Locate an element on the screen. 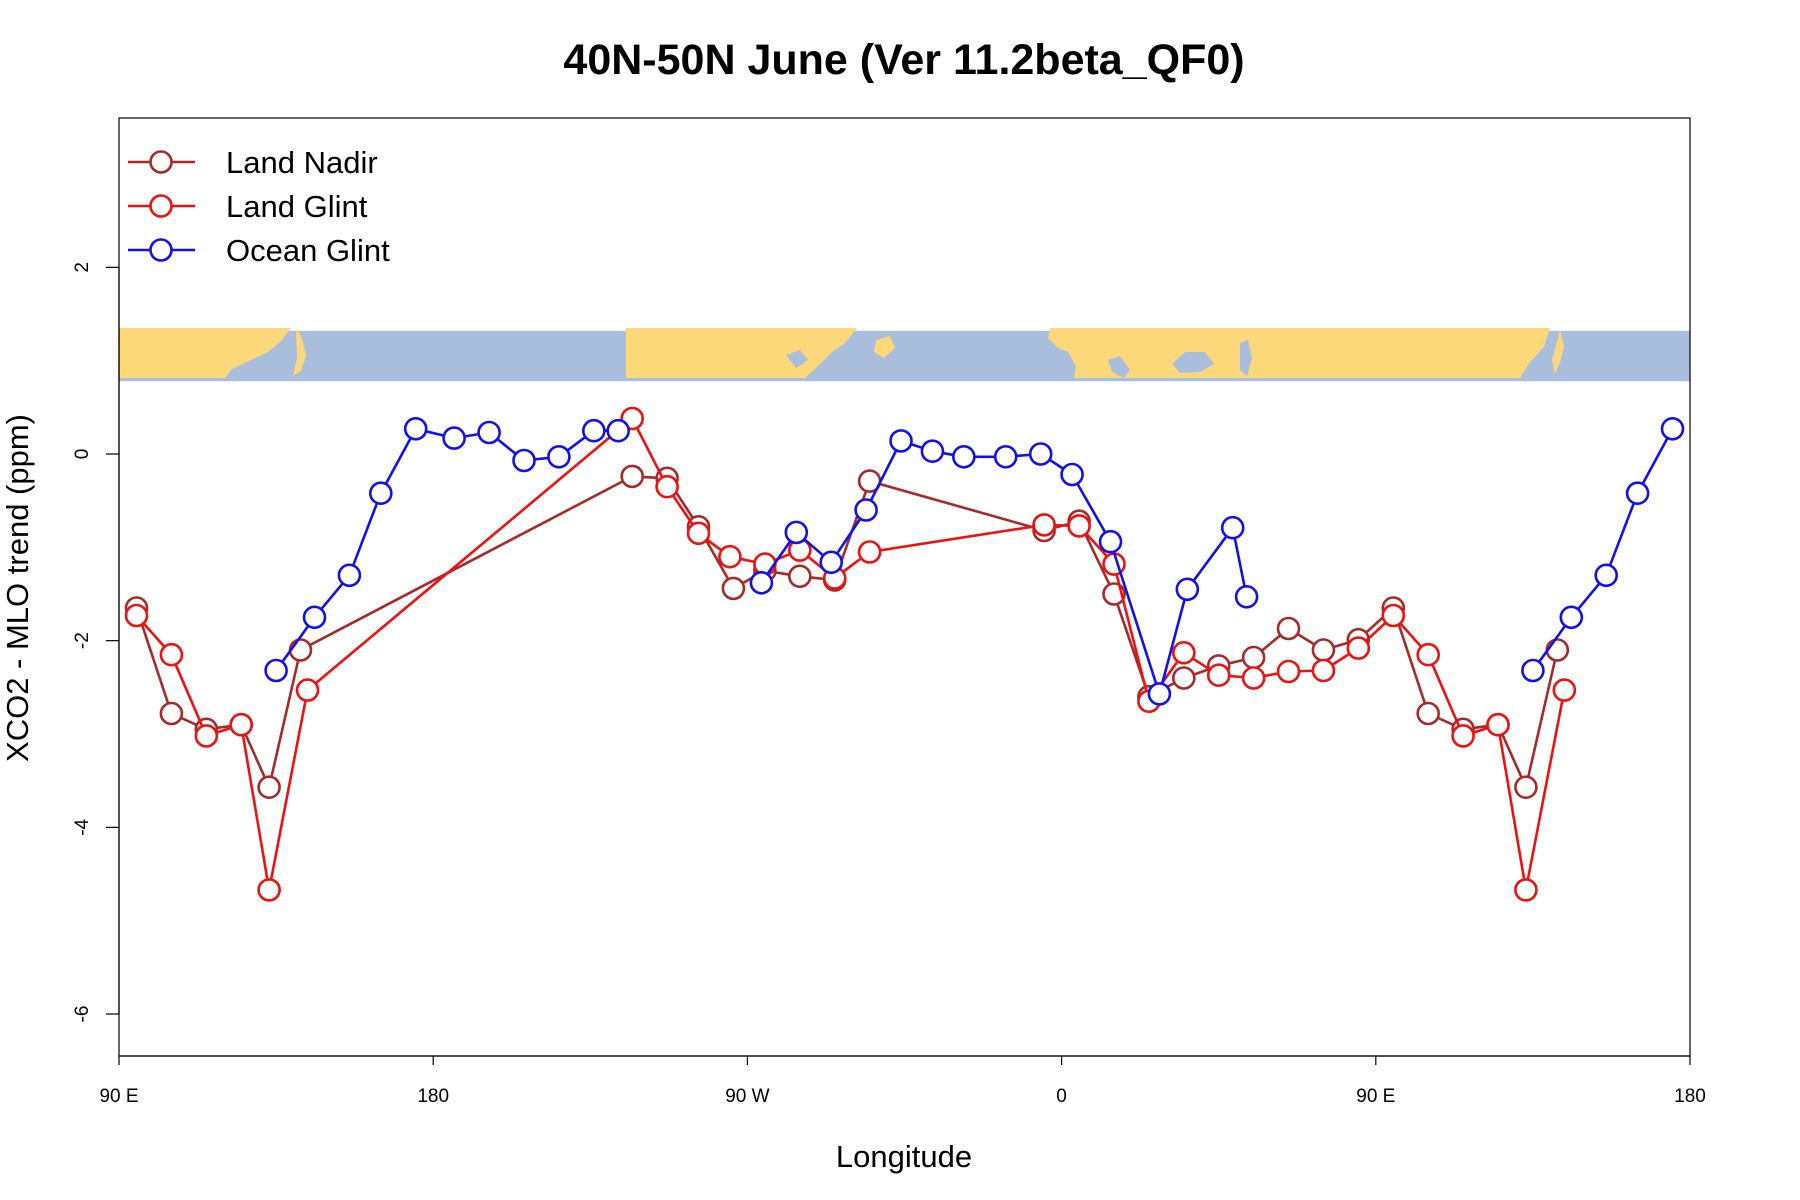 This screenshot has height=1200, width=1800. x-tick-label: 0 is located at coordinates (1061, 1096).